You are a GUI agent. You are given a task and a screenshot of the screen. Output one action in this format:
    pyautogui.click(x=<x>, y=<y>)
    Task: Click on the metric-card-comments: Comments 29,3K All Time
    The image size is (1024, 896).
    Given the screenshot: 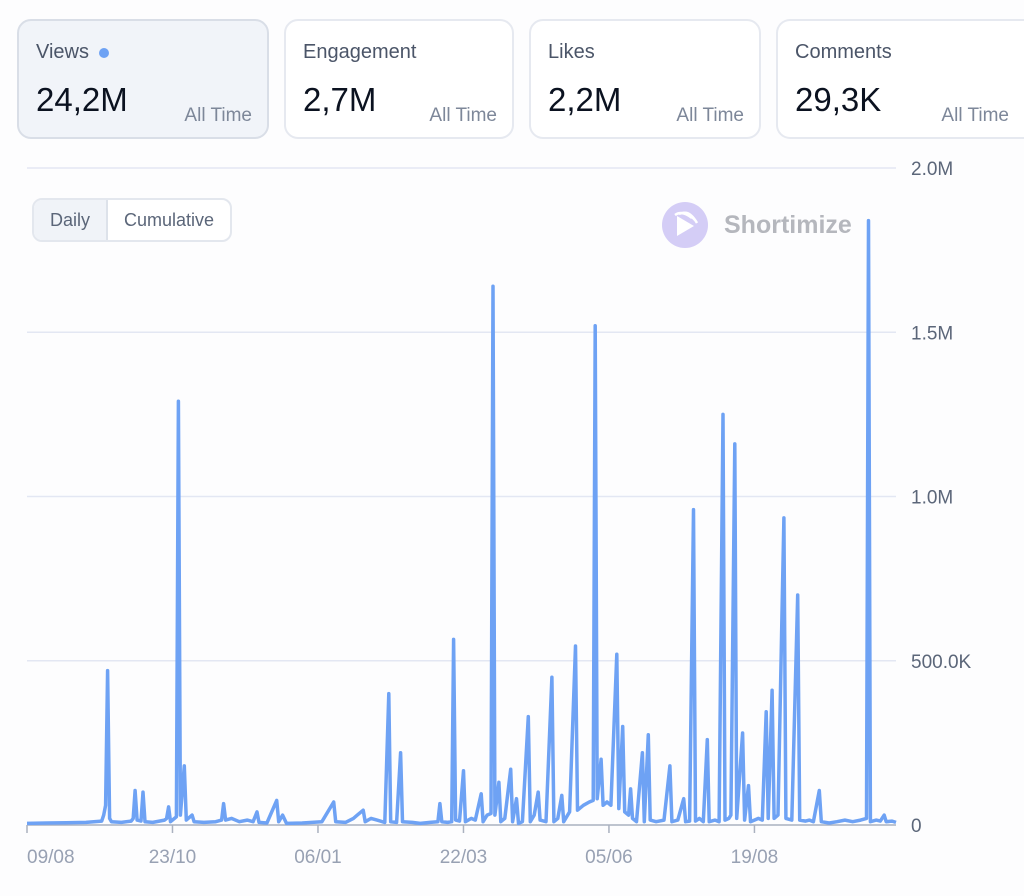 What is the action you would take?
    pyautogui.click(x=900, y=79)
    